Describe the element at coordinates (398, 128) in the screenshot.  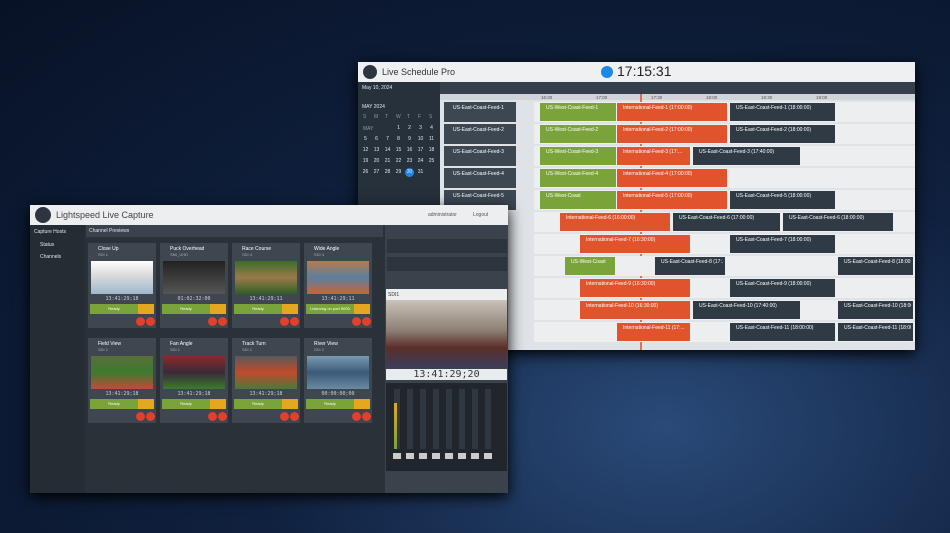
I see `day: 1` at that location.